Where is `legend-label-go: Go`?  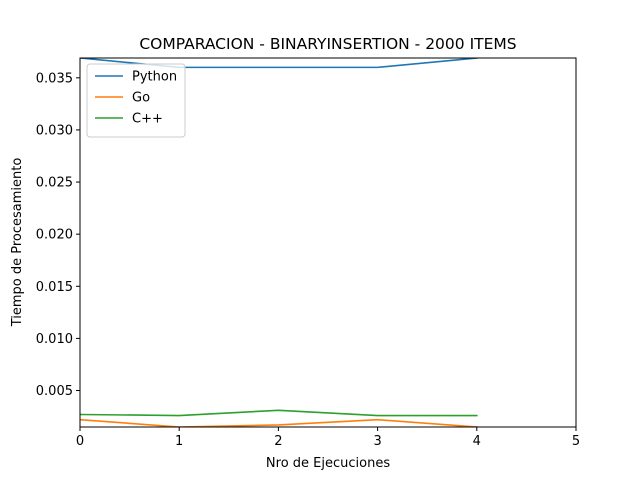
legend-label-go: Go is located at coordinates (141, 98).